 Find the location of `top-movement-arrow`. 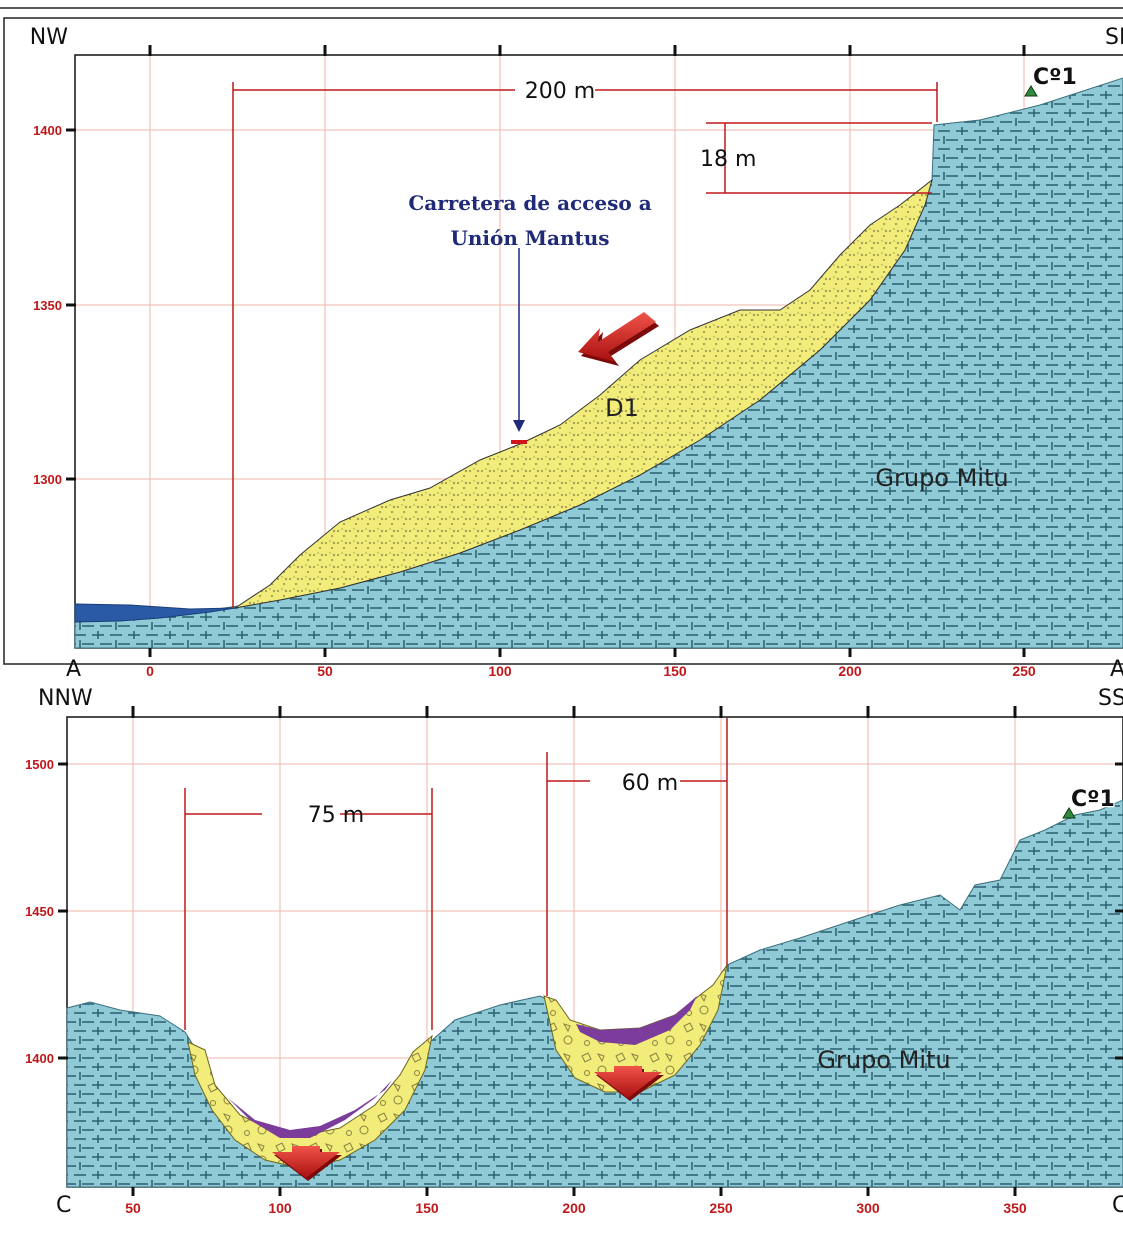

top-movement-arrow is located at coordinates (618, 339).